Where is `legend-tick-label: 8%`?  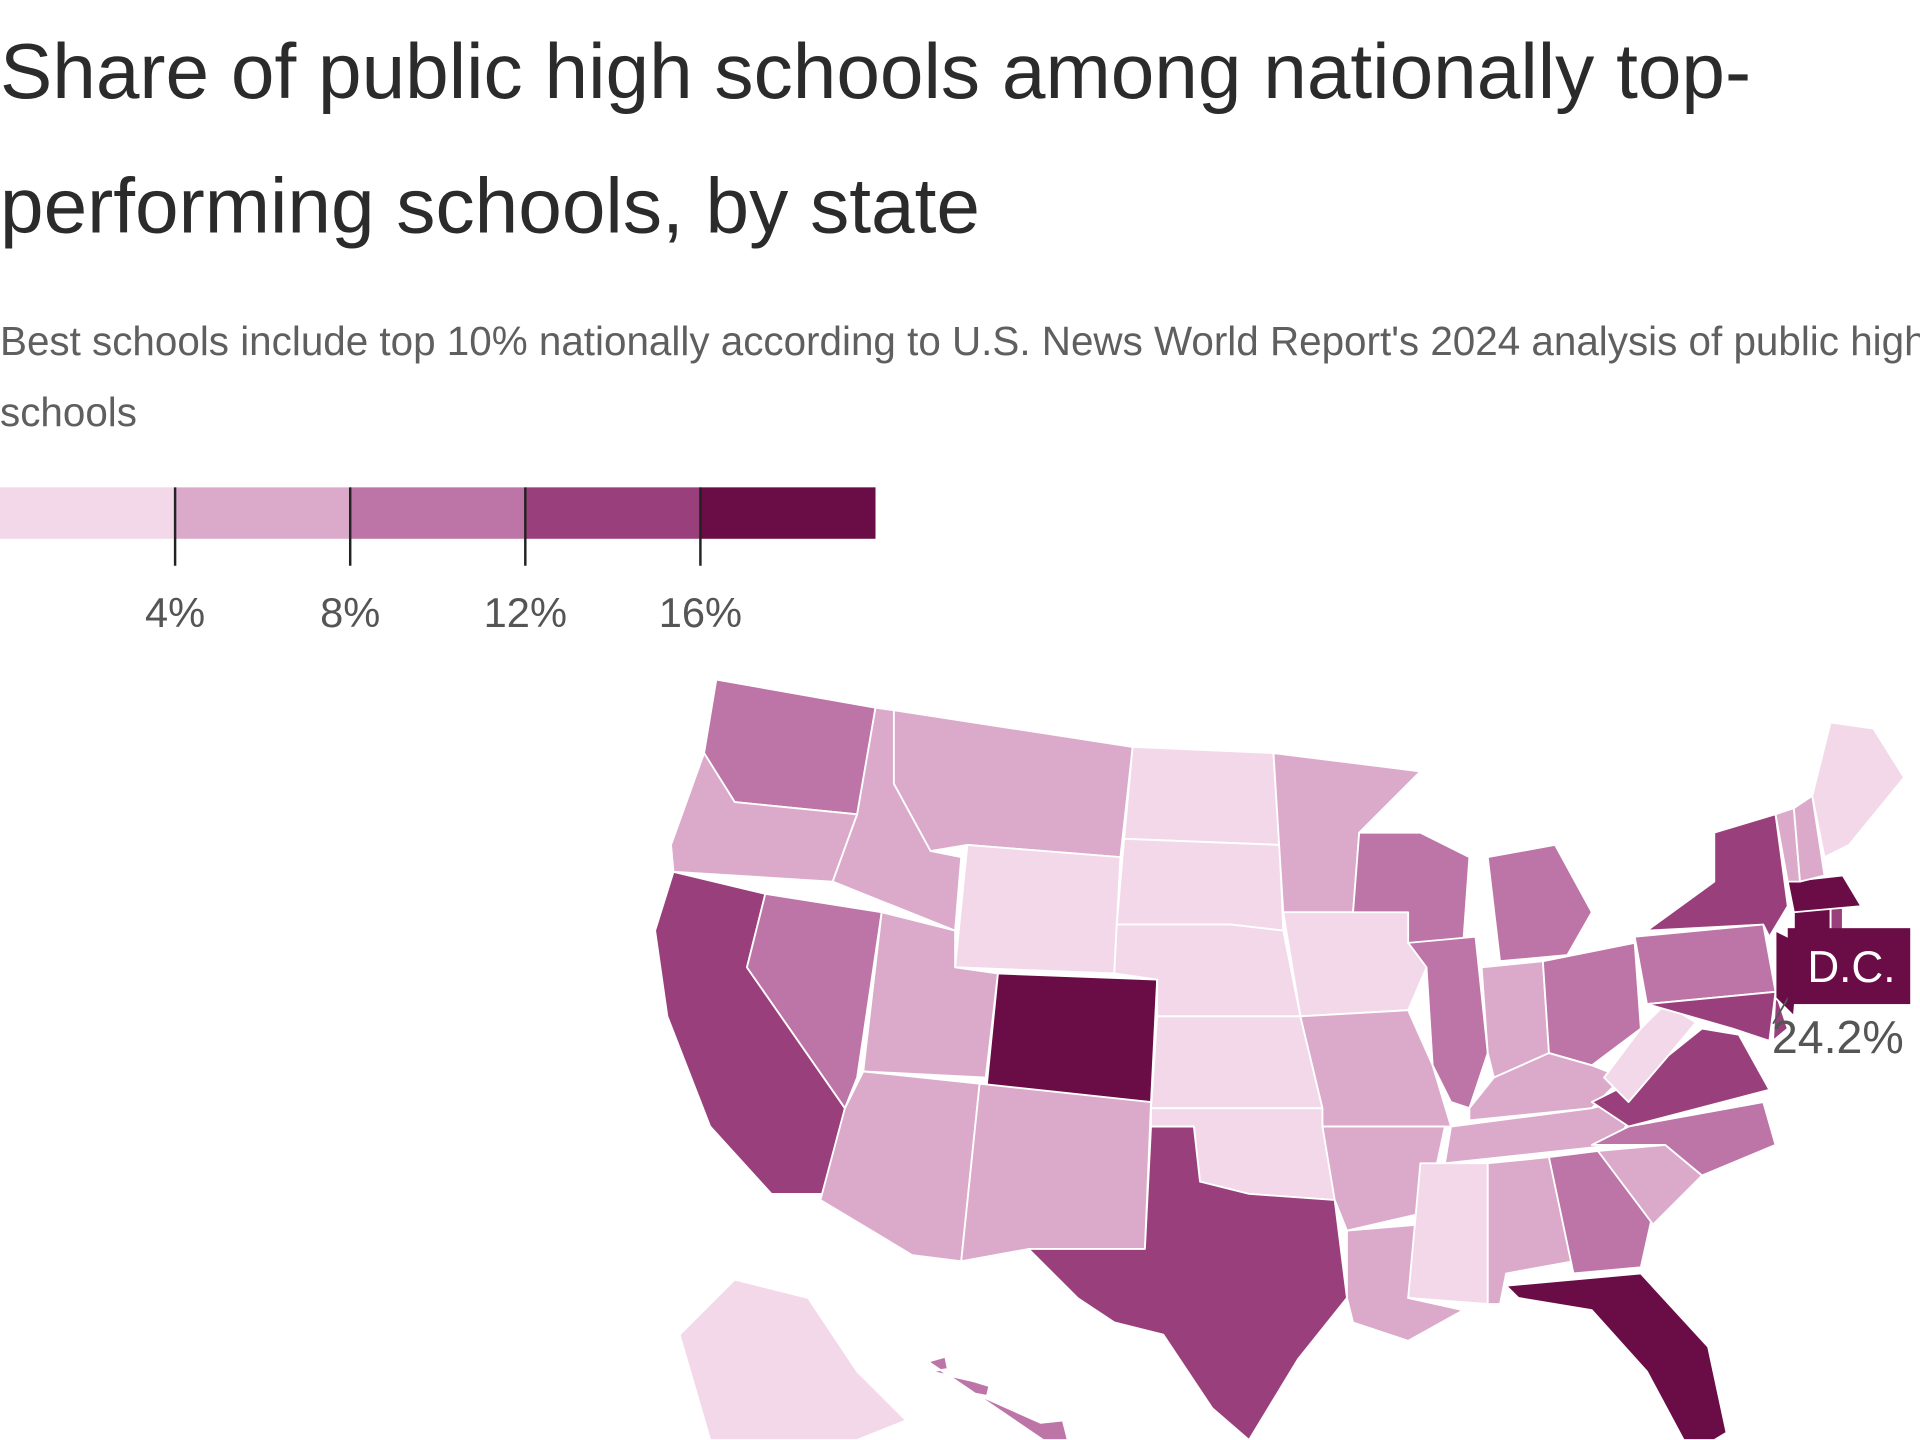
legend-tick-label: 8% is located at coordinates (350, 612).